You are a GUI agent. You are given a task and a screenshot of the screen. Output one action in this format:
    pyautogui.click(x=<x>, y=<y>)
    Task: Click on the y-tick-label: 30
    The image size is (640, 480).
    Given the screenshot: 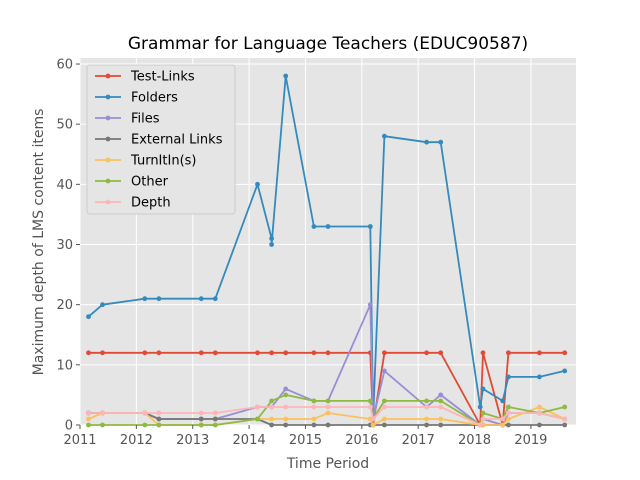 What is the action you would take?
    pyautogui.click(x=64, y=245)
    